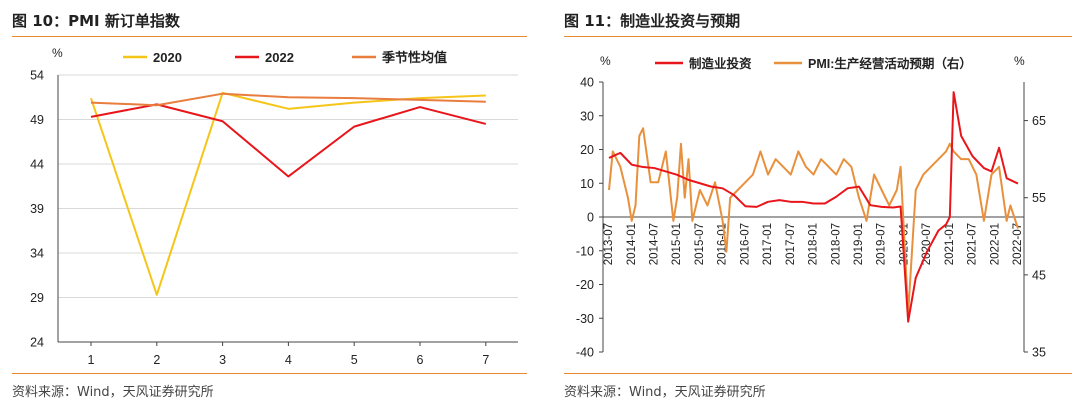  Describe the element at coordinates (288, 360) in the screenshot. I see `x-tick-label: 4` at that location.